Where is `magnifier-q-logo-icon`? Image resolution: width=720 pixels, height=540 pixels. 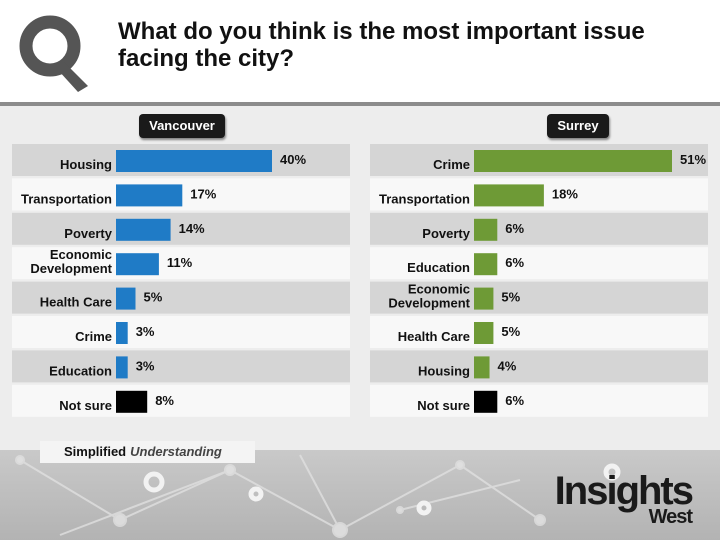 magnifier-q-logo-icon is located at coordinates (53, 53).